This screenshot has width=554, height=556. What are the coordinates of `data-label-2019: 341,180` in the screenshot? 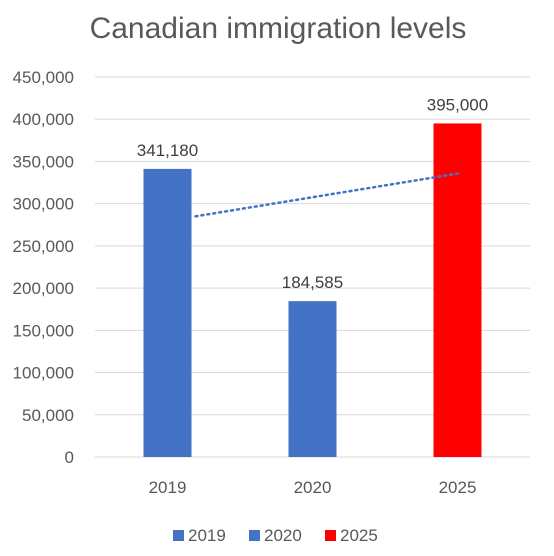 It's located at (167, 150).